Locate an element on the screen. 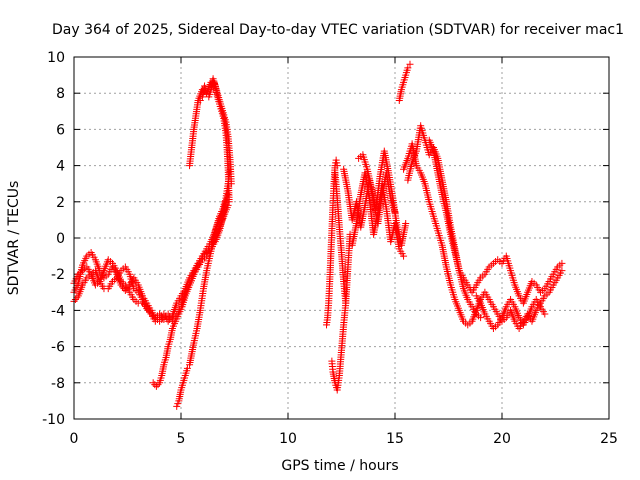 The image size is (640, 480). x-tick-label: 5 is located at coordinates (181, 439).